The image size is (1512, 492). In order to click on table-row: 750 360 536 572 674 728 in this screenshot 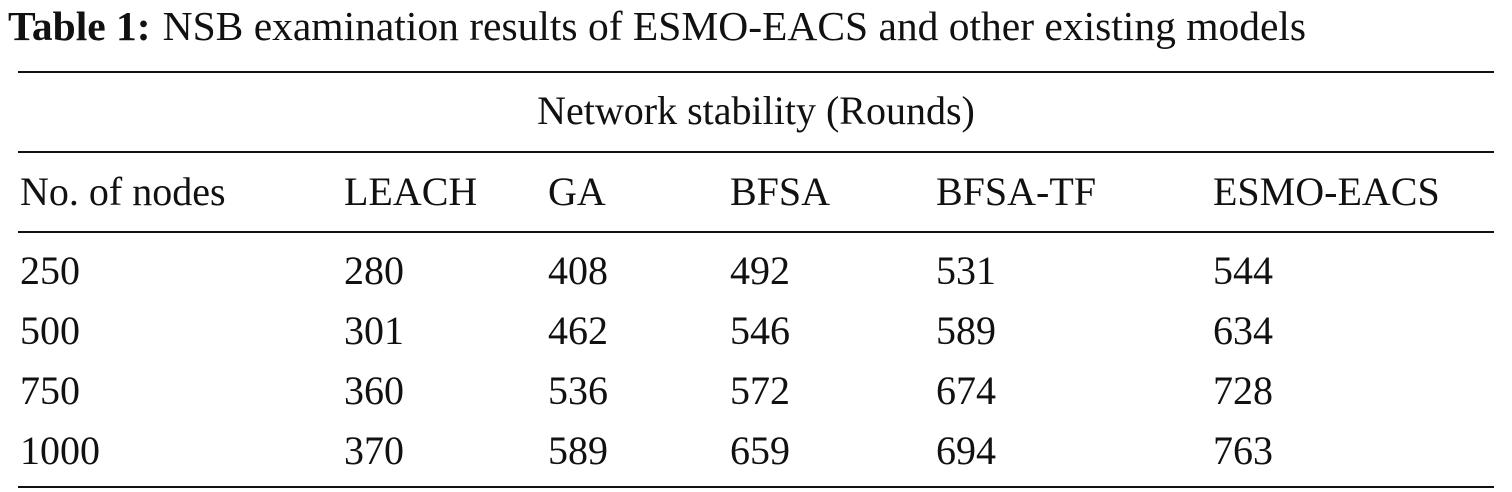, I will do `click(756, 391)`.